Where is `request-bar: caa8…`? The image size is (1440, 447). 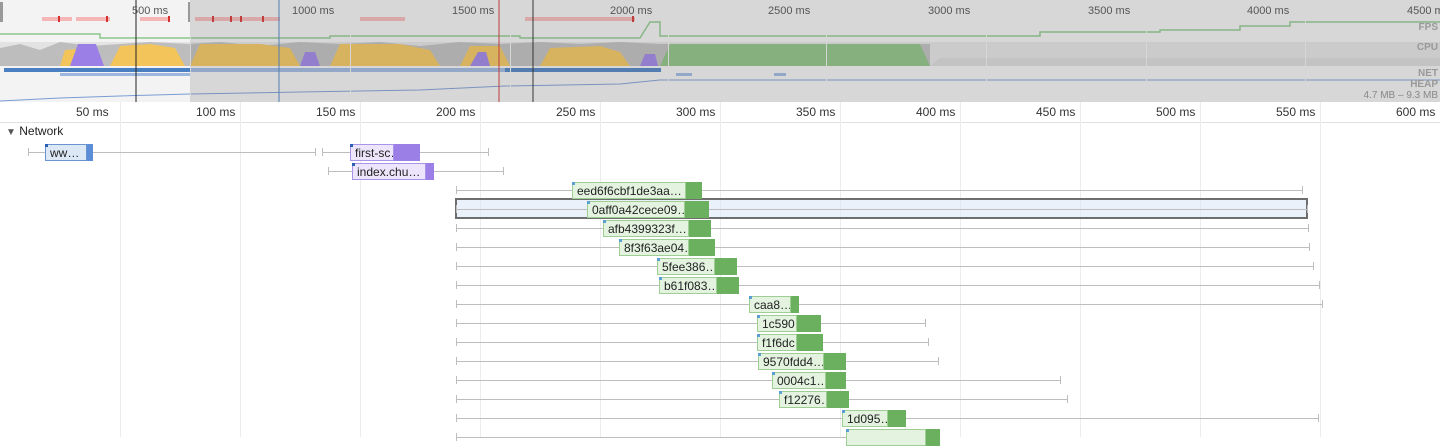 request-bar: caa8… is located at coordinates (774, 304).